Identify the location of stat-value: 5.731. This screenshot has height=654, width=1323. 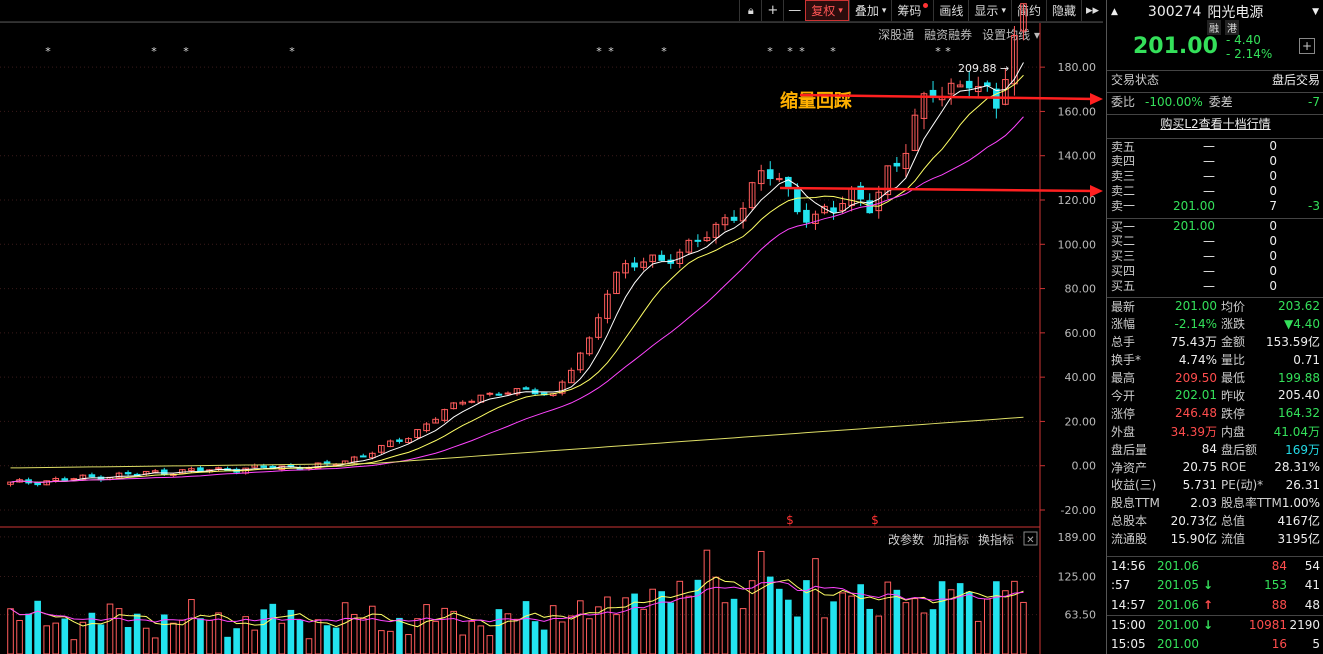
(1199, 484).